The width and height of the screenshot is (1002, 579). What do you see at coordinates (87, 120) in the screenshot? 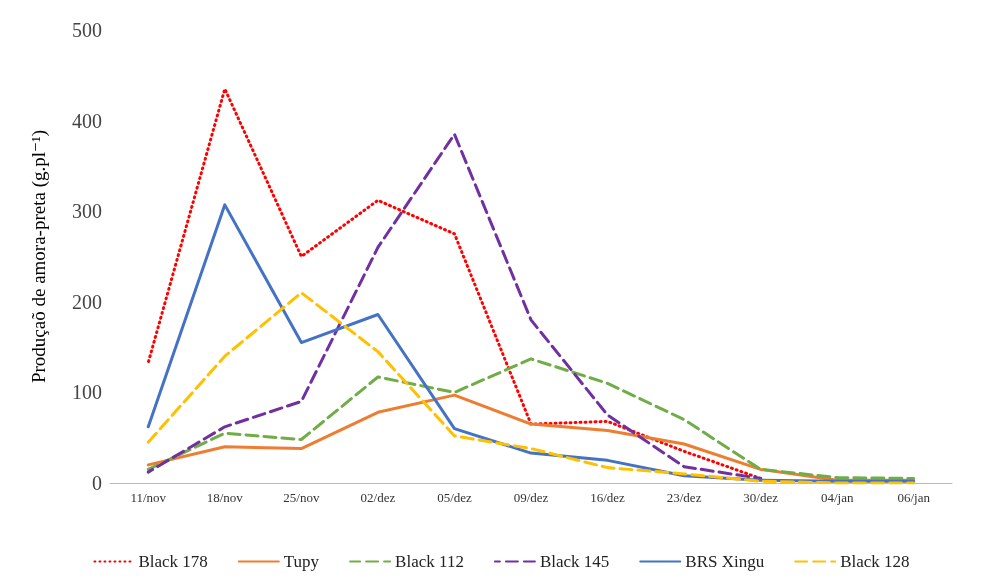
I see `y-tick-label: 400` at bounding box center [87, 120].